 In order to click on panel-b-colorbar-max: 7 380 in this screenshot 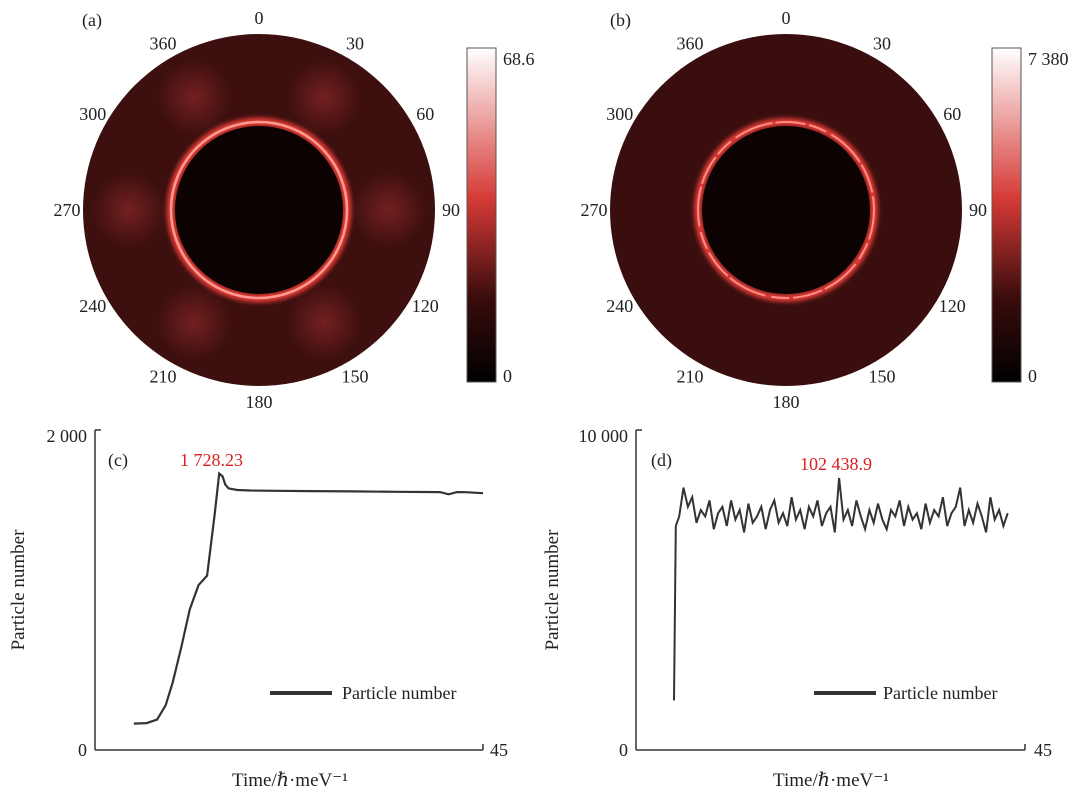, I will do `click(1048, 59)`.